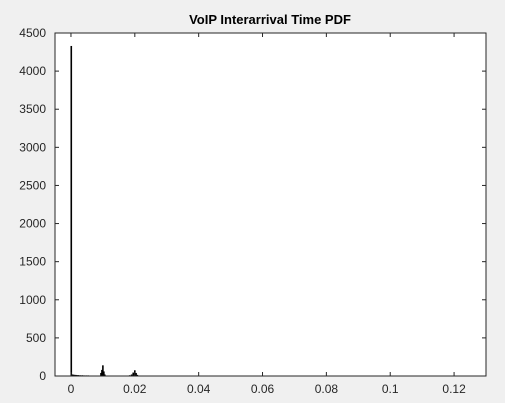  I want to click on y-tick-label-2: 1000, so click(32, 300).